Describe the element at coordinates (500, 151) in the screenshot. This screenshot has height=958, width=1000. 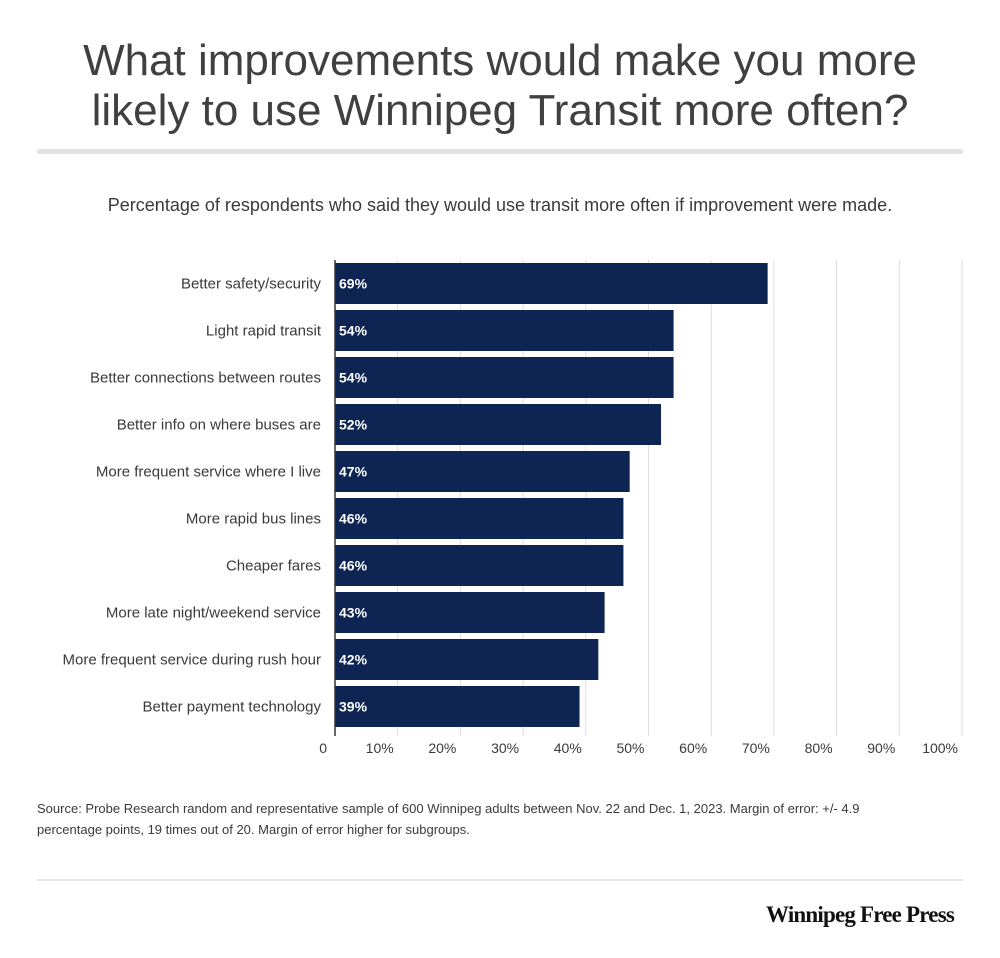
I see `title-divider` at that location.